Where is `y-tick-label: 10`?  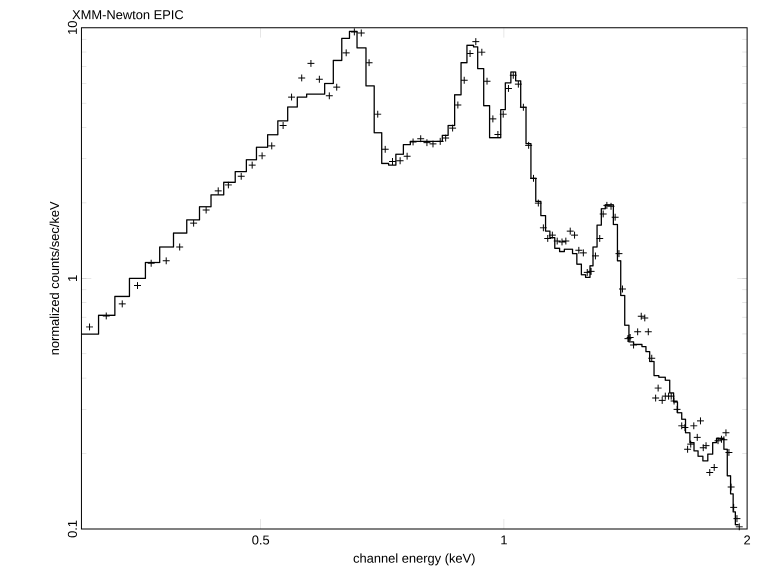 y-tick-label: 10 is located at coordinates (72, 27).